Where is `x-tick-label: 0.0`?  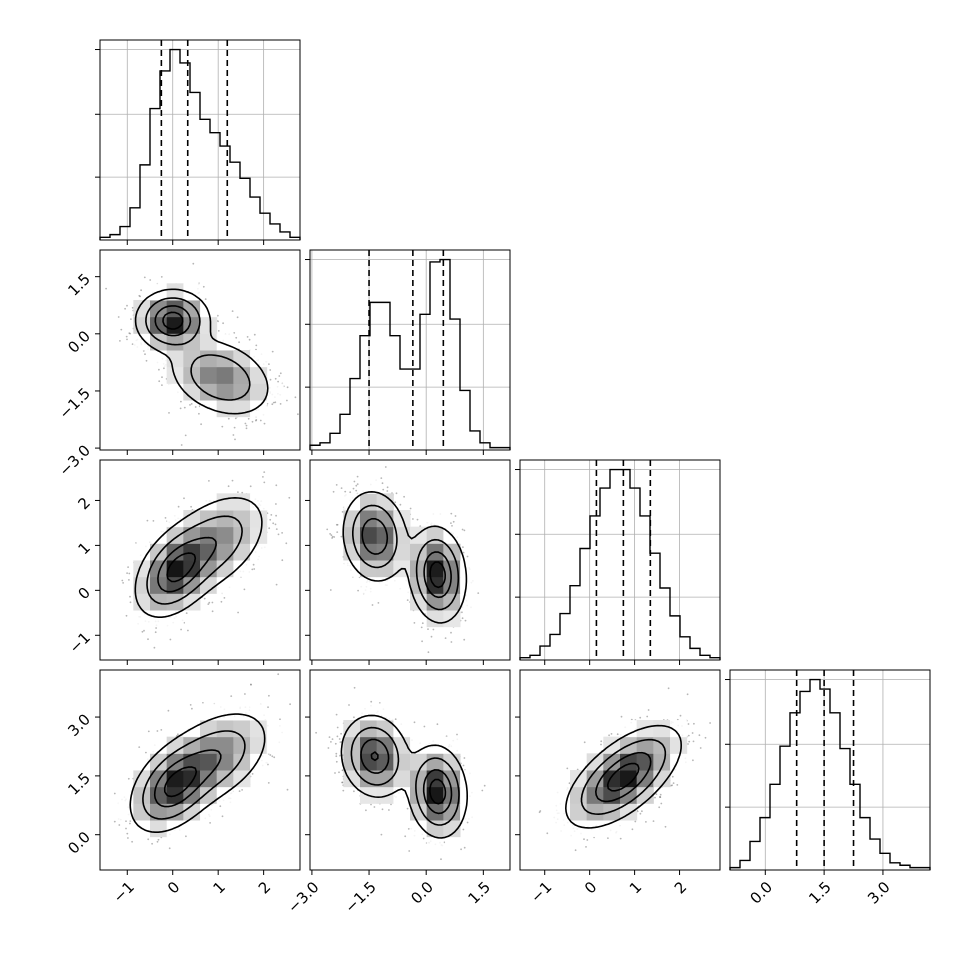 x-tick-label: 0.0 is located at coordinates (422, 893).